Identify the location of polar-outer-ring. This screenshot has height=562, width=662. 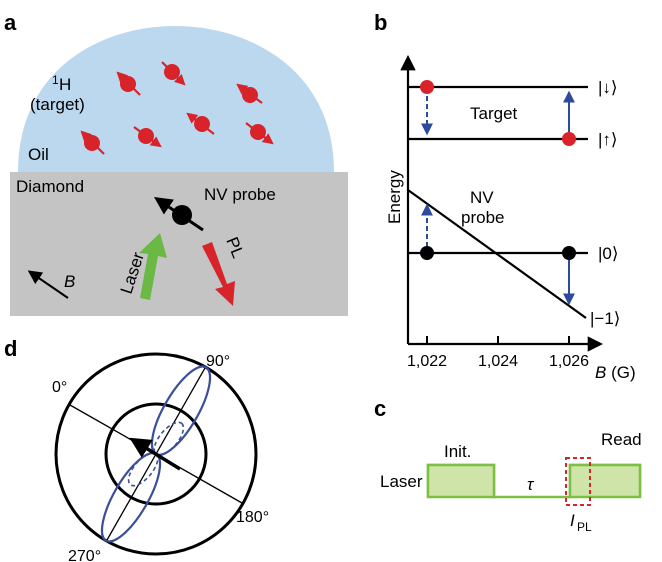
(156, 454).